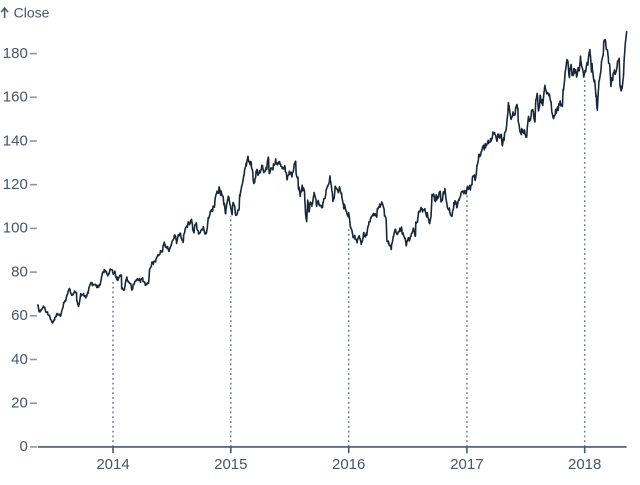  Describe the element at coordinates (15, 184) in the screenshot. I see `svg-text: 120` at that location.